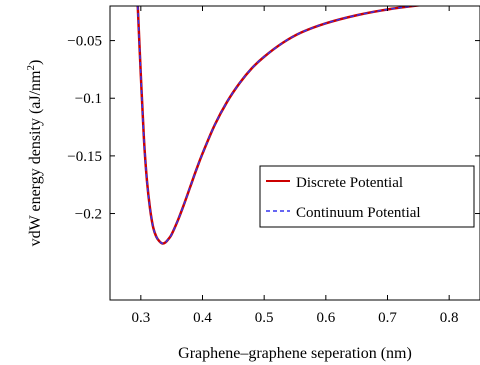  What do you see at coordinates (325, 318) in the screenshot?
I see `x-tick-label: 0.6` at bounding box center [325, 318].